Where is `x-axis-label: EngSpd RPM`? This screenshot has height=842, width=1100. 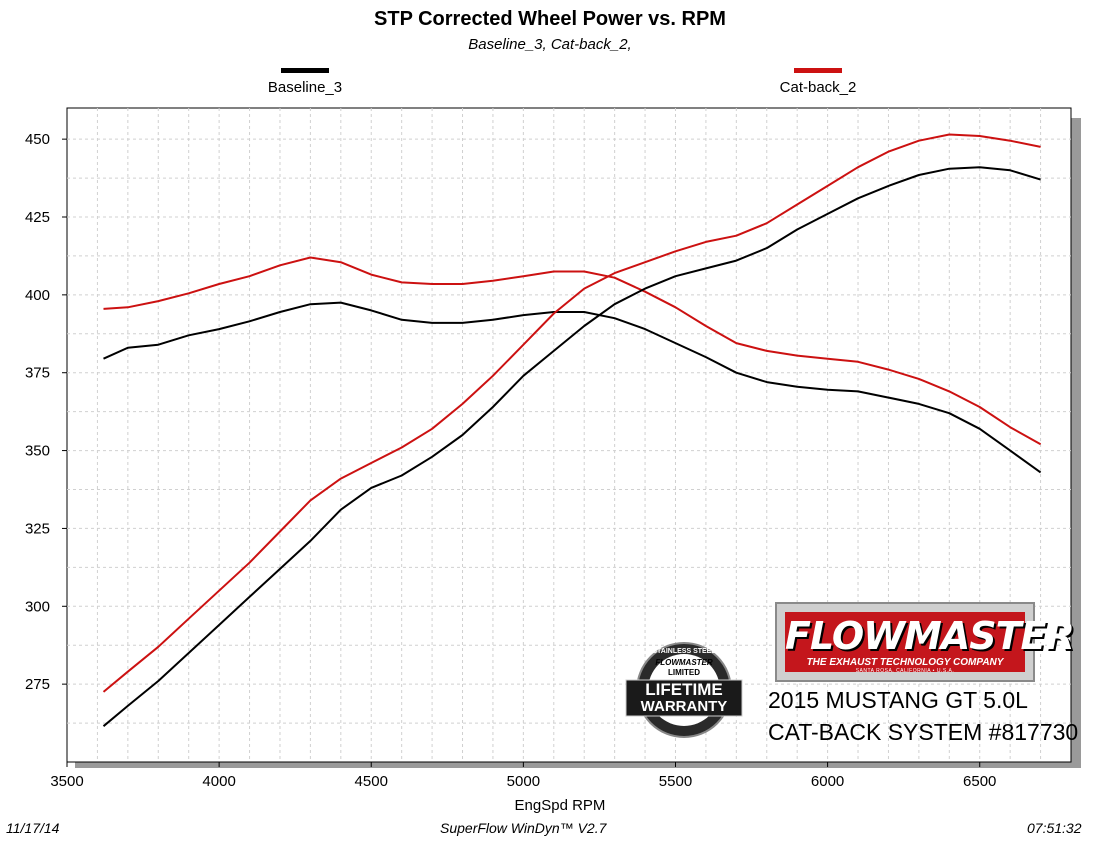 x-axis-label: EngSpd RPM is located at coordinates (560, 805).